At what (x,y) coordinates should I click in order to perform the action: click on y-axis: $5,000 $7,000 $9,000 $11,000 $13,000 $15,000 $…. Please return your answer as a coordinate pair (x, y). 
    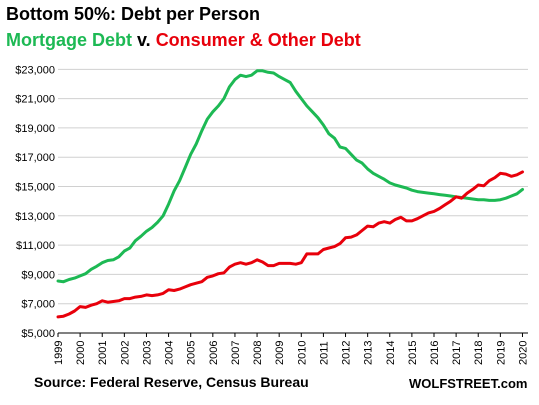
    Looking at the image, I should click on (35, 202).